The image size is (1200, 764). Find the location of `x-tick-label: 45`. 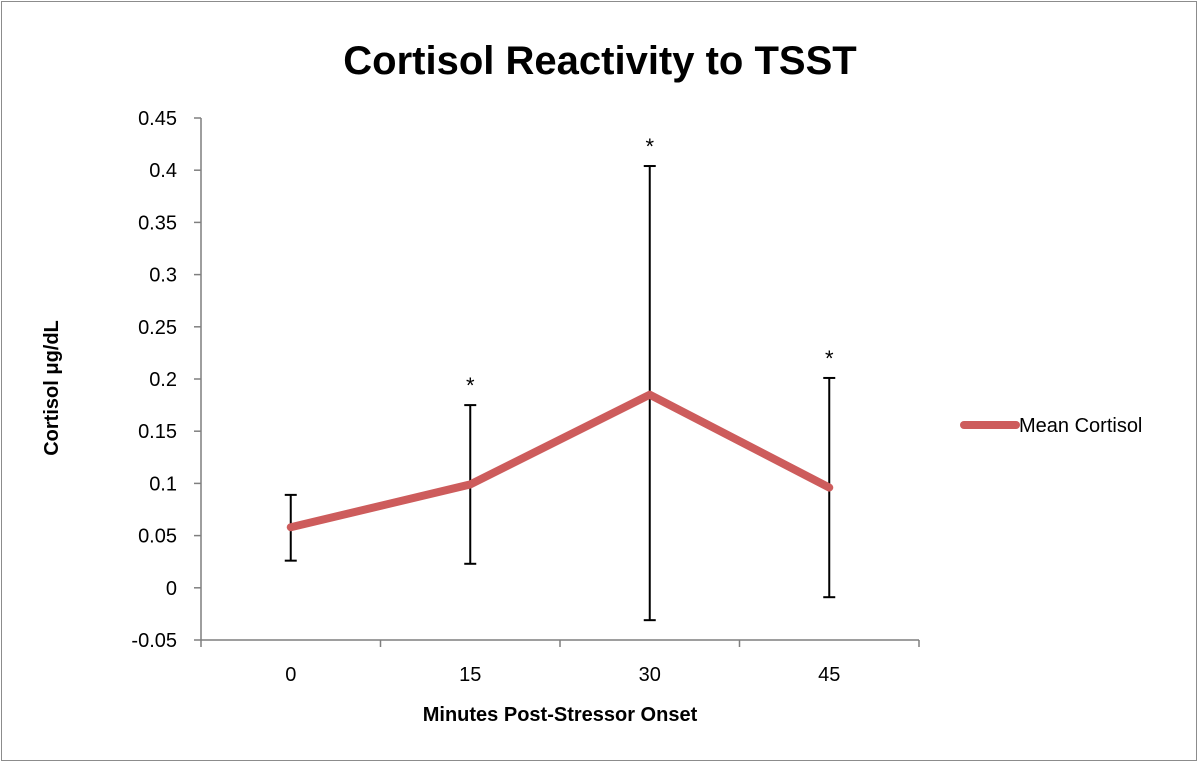

x-tick-label: 45 is located at coordinates (829, 675).